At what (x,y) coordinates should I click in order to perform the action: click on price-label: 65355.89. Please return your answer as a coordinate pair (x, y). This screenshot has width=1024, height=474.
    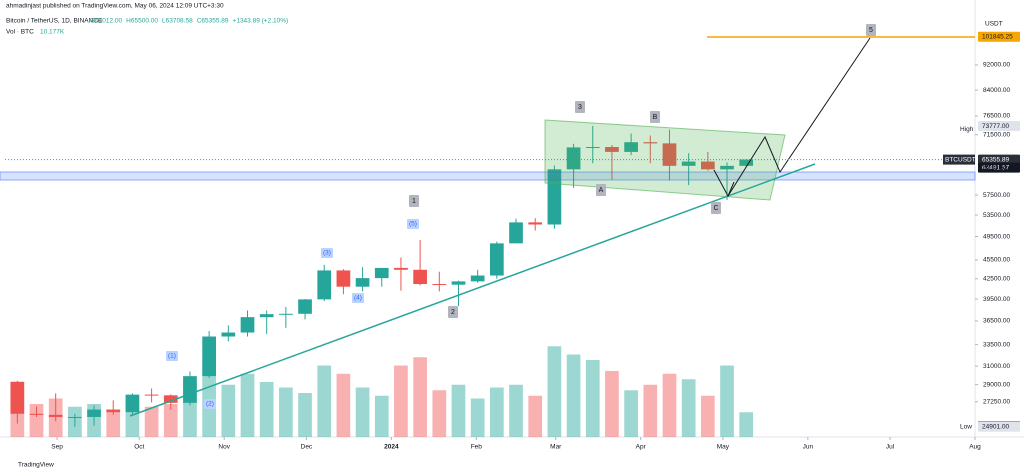
    Looking at the image, I should click on (995, 159).